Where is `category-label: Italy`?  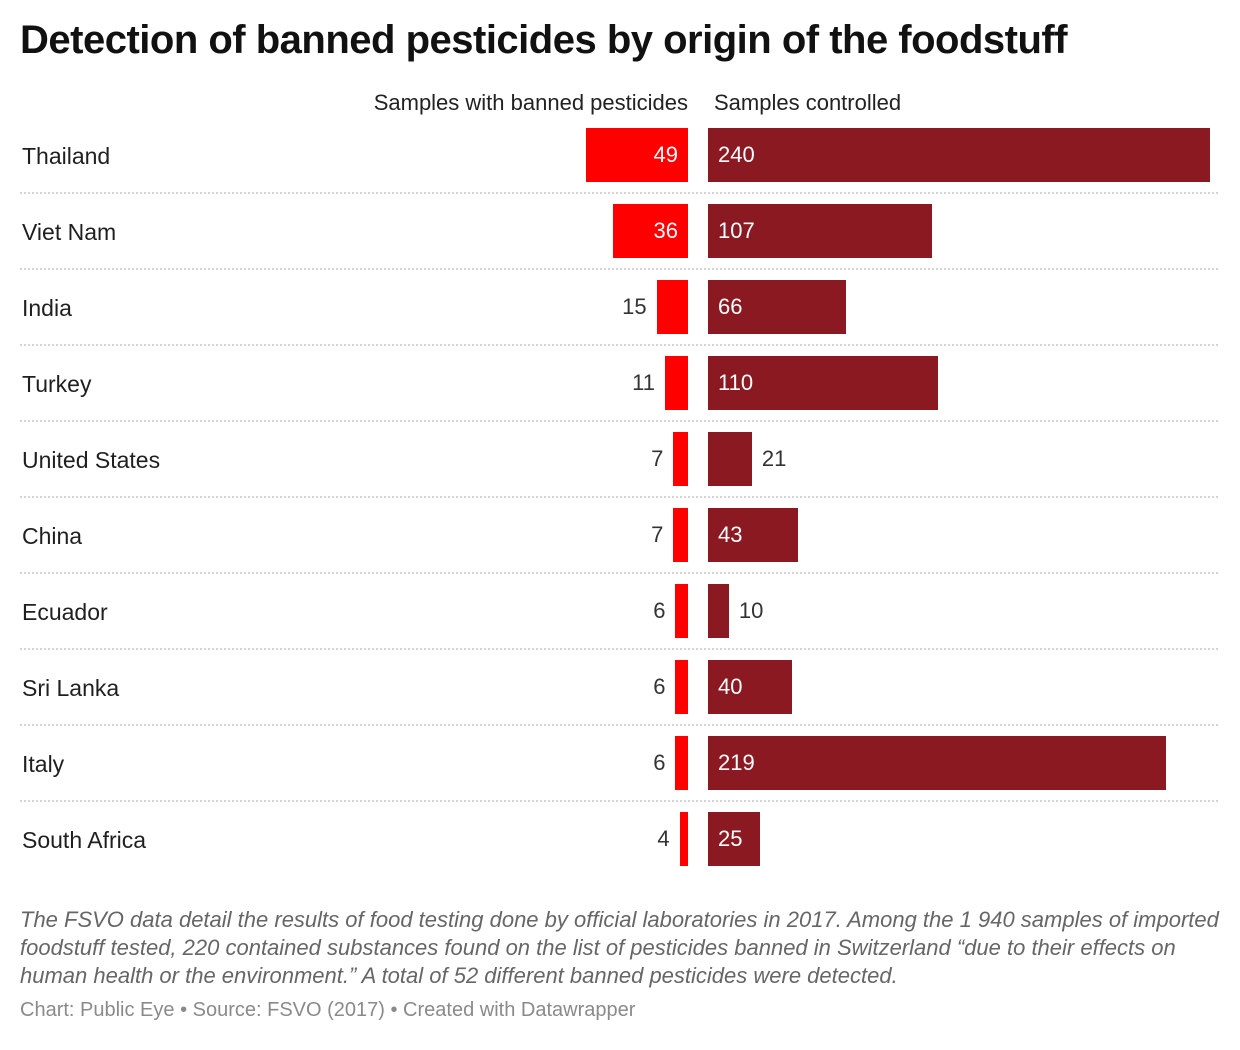 category-label: Italy is located at coordinates (43, 764).